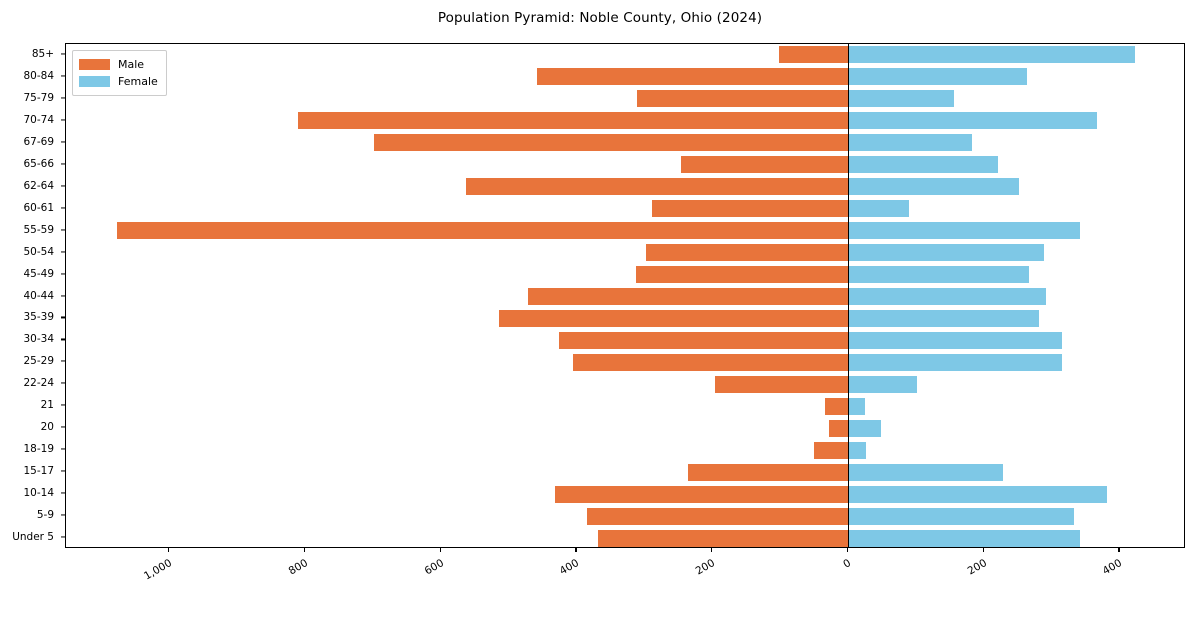 The image size is (1200, 627). What do you see at coordinates (33, 537) in the screenshot?
I see `y-tick-label: Under 5` at bounding box center [33, 537].